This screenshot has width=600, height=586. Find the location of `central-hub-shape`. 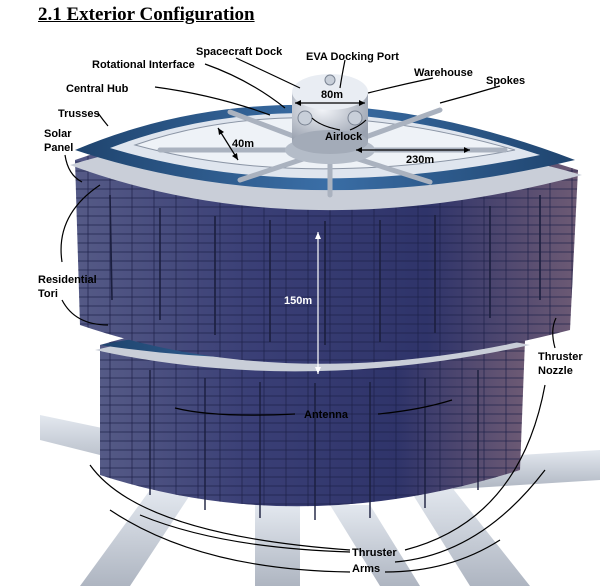

central-hub-shape is located at coordinates (330, 114).